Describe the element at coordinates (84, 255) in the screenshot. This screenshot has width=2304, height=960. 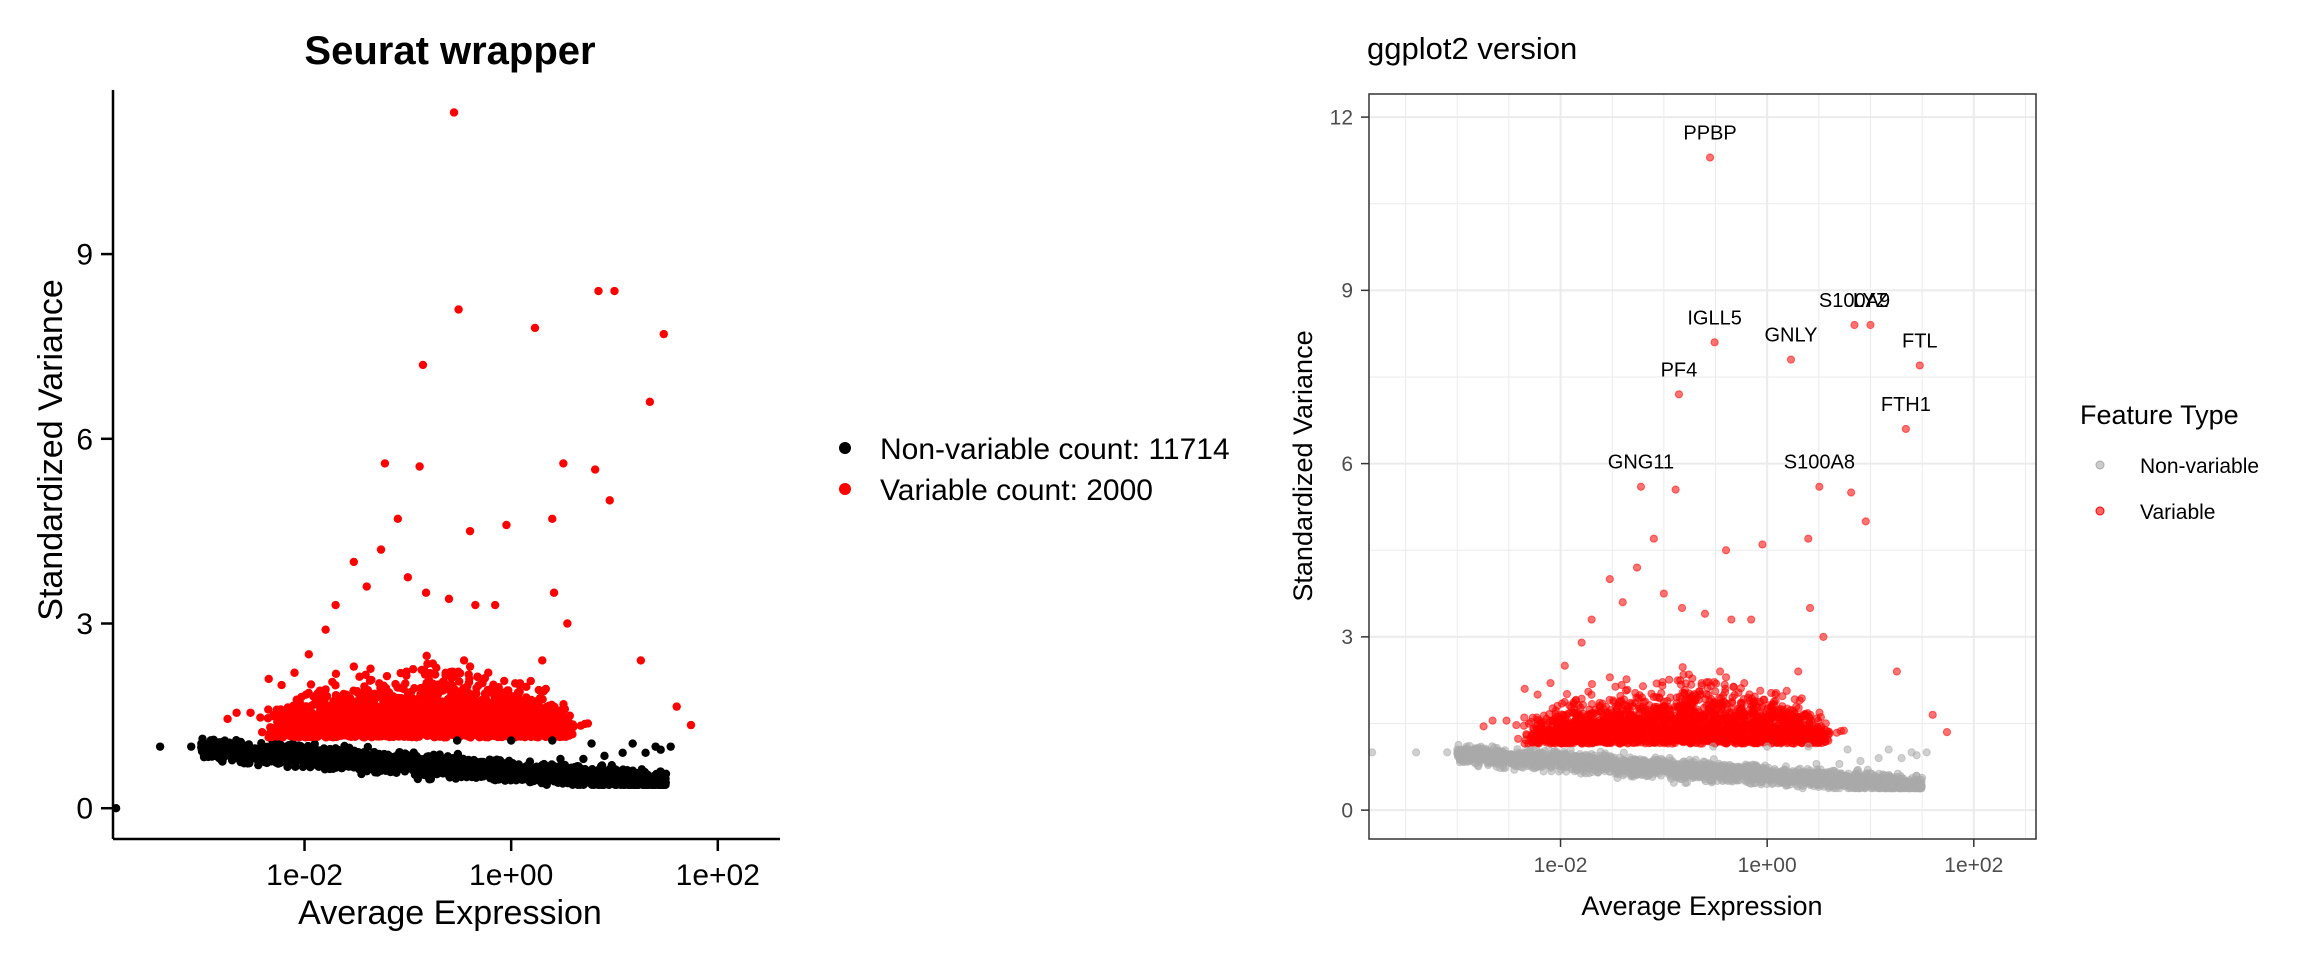
I see `y-tick-label: 9` at that location.